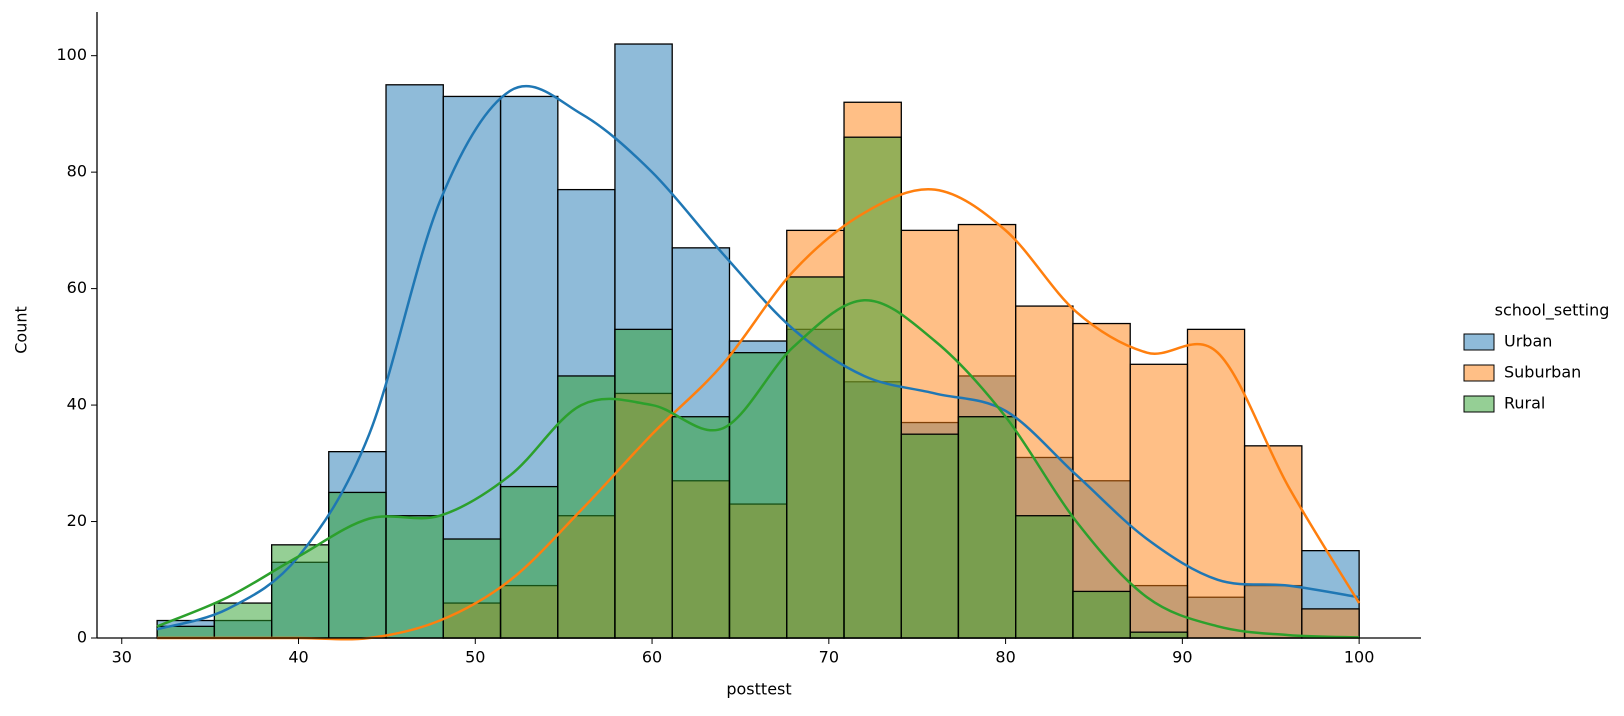 This screenshot has height=716, width=1624. I want to click on y-tick-label: 0, so click(82, 637).